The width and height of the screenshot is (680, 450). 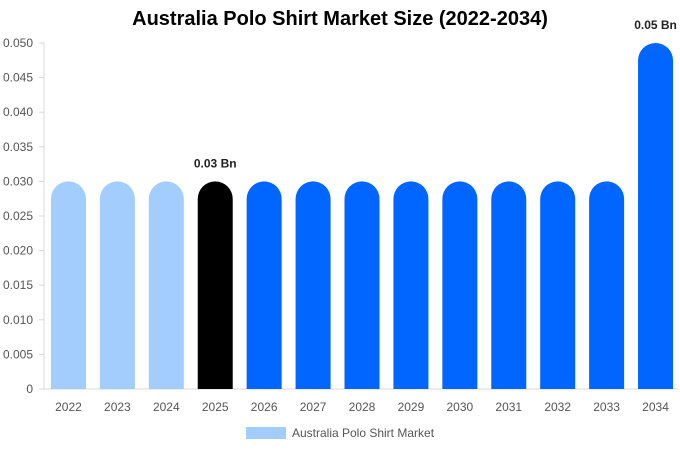 What do you see at coordinates (29, 389) in the screenshot?
I see `y-tick-label: 0` at bounding box center [29, 389].